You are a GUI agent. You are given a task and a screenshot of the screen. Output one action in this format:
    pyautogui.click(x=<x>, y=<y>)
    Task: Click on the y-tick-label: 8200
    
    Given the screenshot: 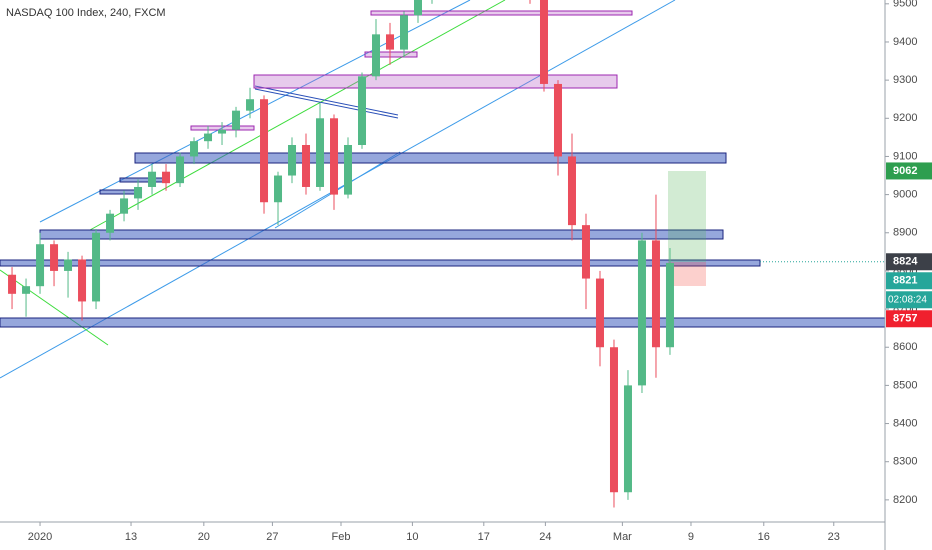 What is the action you would take?
    pyautogui.click(x=905, y=500)
    